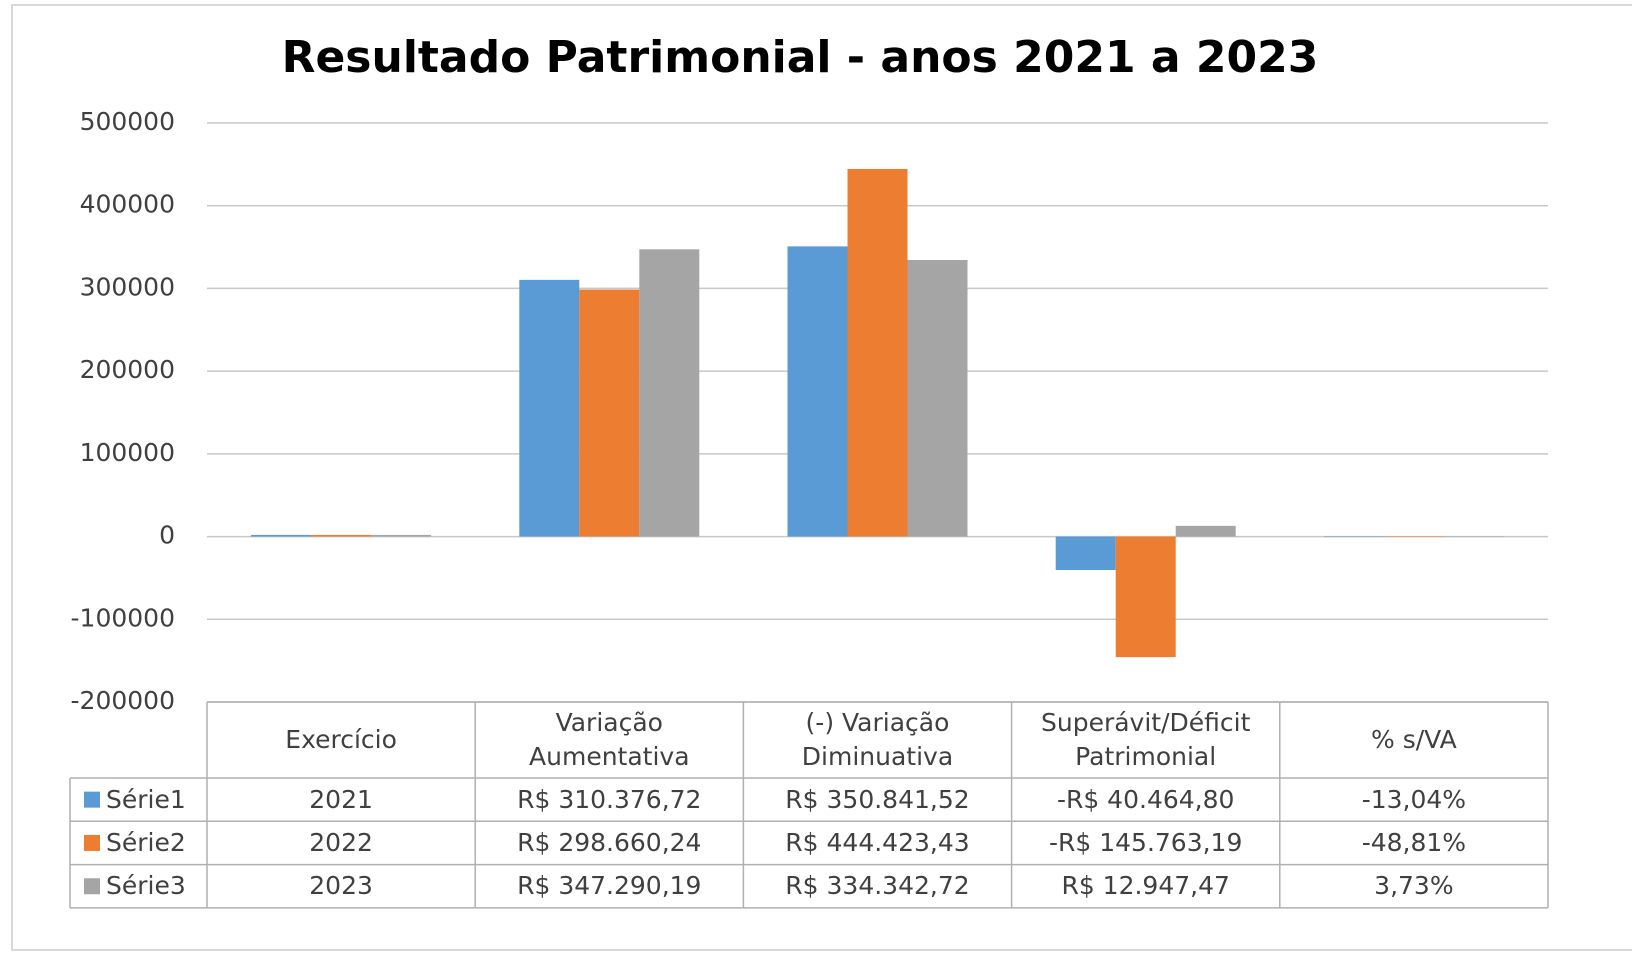 This screenshot has width=1632, height=955. I want to click on y-tick-label: 100000, so click(127, 452).